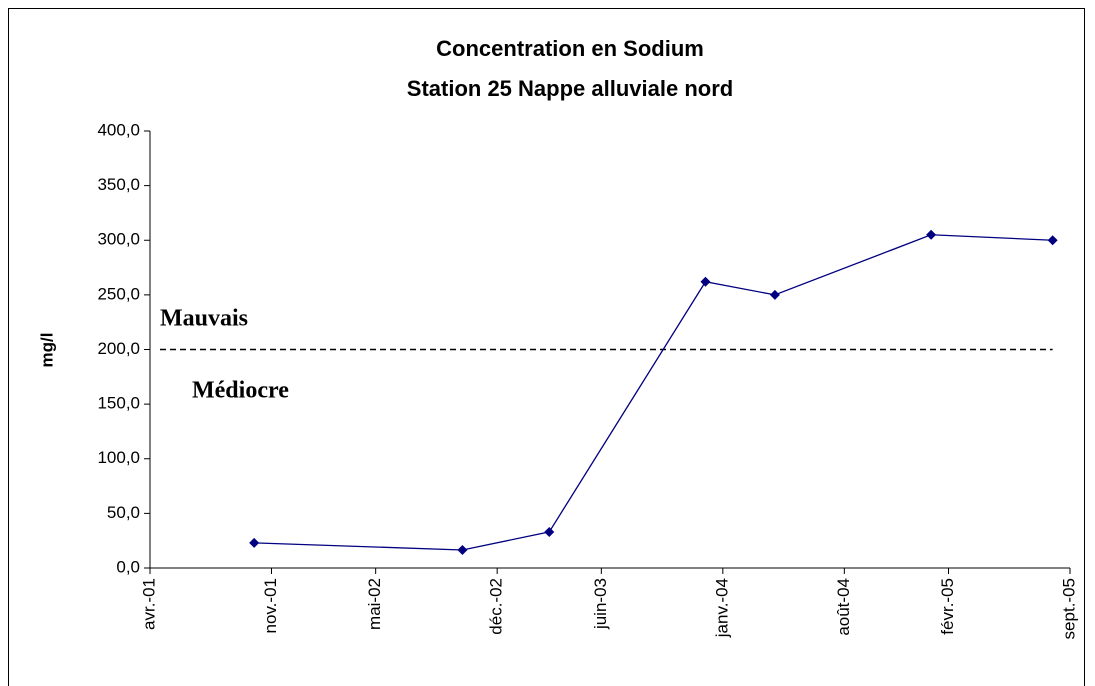 Image resolution: width=1095 pixels, height=686 pixels. I want to click on x-tick-label: janv.-04, so click(721, 608).